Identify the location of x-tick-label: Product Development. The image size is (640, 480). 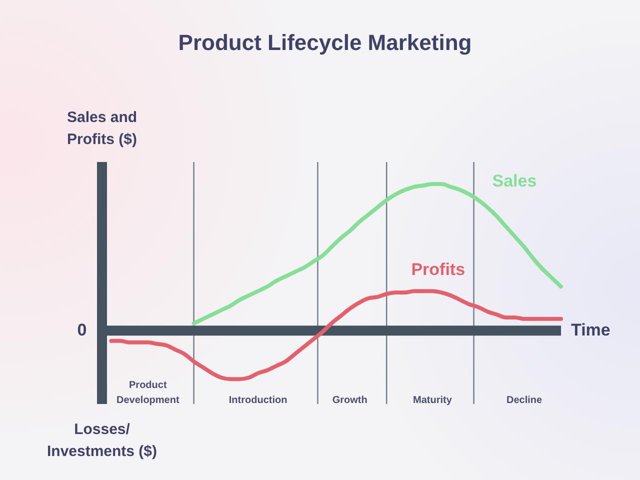
(148, 393).